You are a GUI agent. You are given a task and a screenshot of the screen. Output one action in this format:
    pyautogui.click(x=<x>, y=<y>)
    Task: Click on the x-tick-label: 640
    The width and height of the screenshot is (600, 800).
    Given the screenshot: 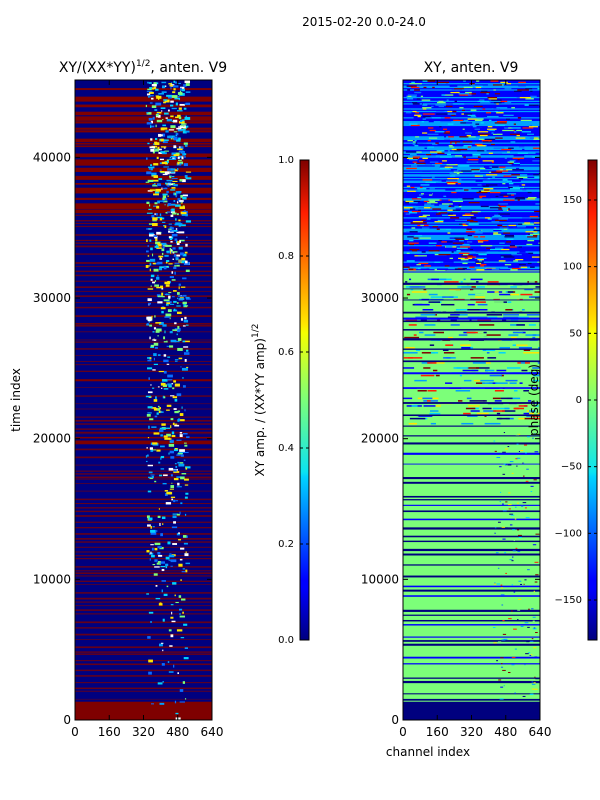 What is the action you would take?
    pyautogui.click(x=540, y=732)
    